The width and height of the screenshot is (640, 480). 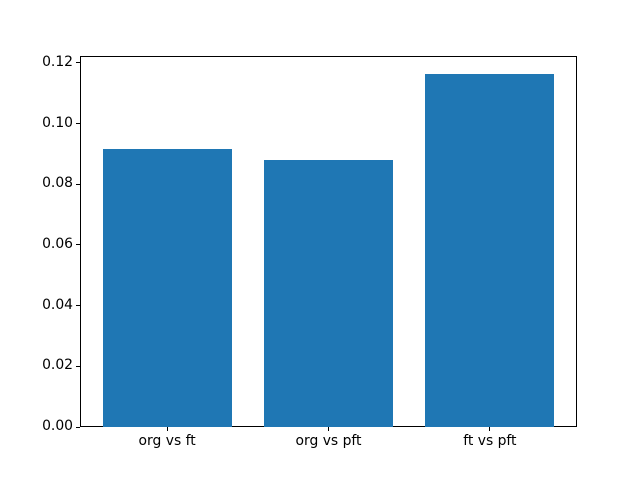 I want to click on x-tick-label: org vs pft, so click(x=328, y=441).